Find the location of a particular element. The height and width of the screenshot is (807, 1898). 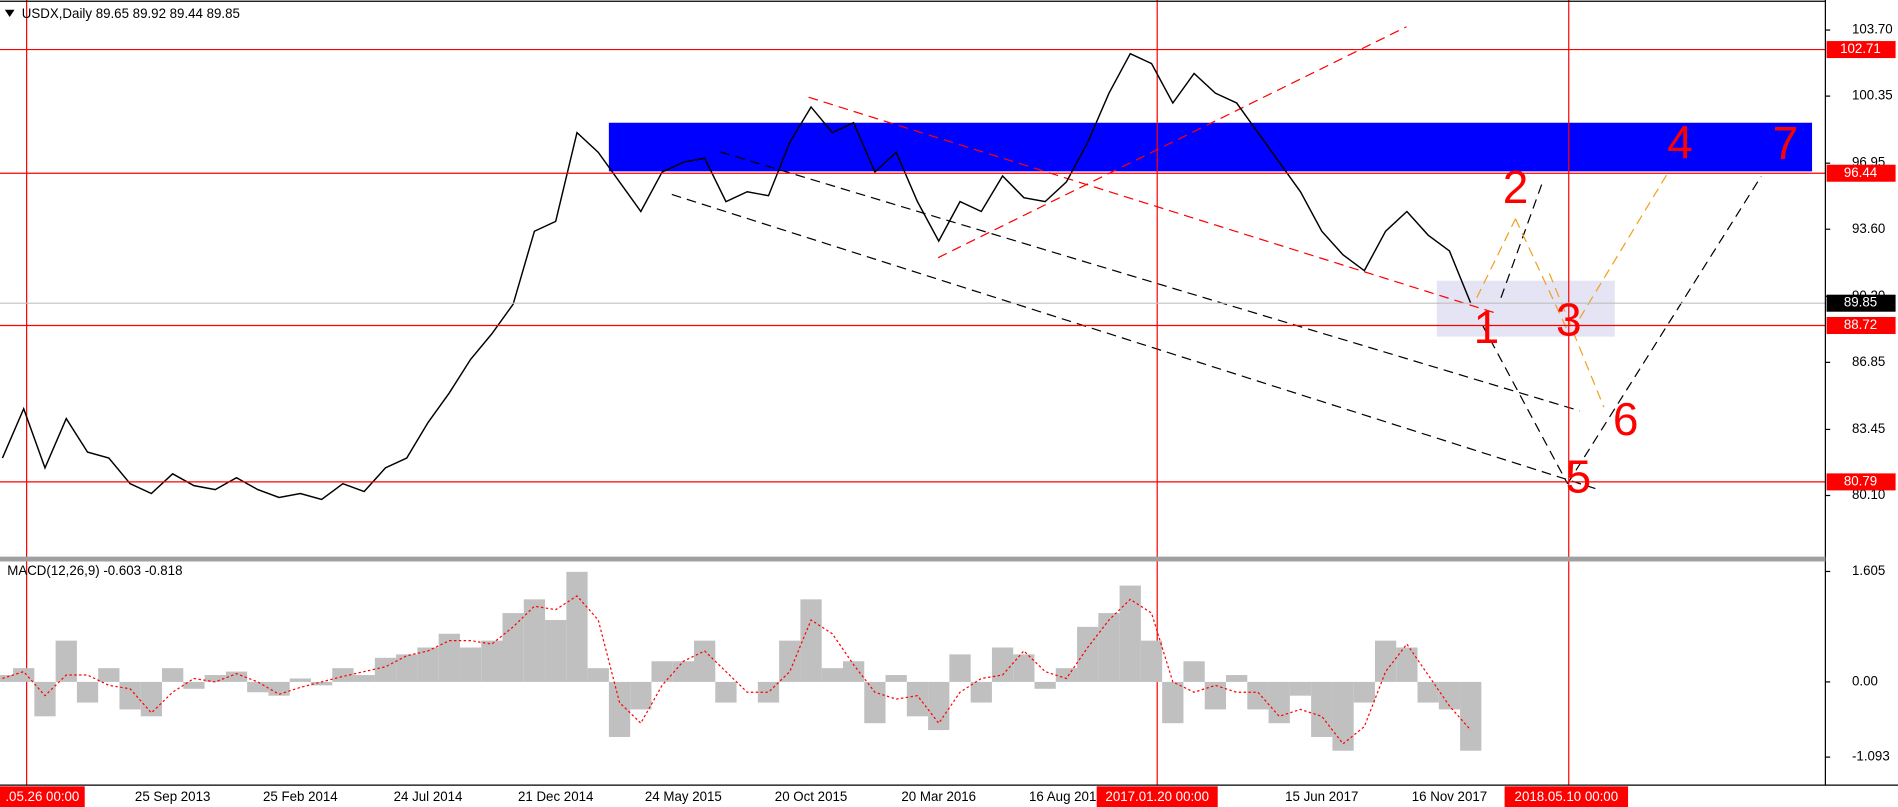

level-label: 102.71 is located at coordinates (1860, 48).